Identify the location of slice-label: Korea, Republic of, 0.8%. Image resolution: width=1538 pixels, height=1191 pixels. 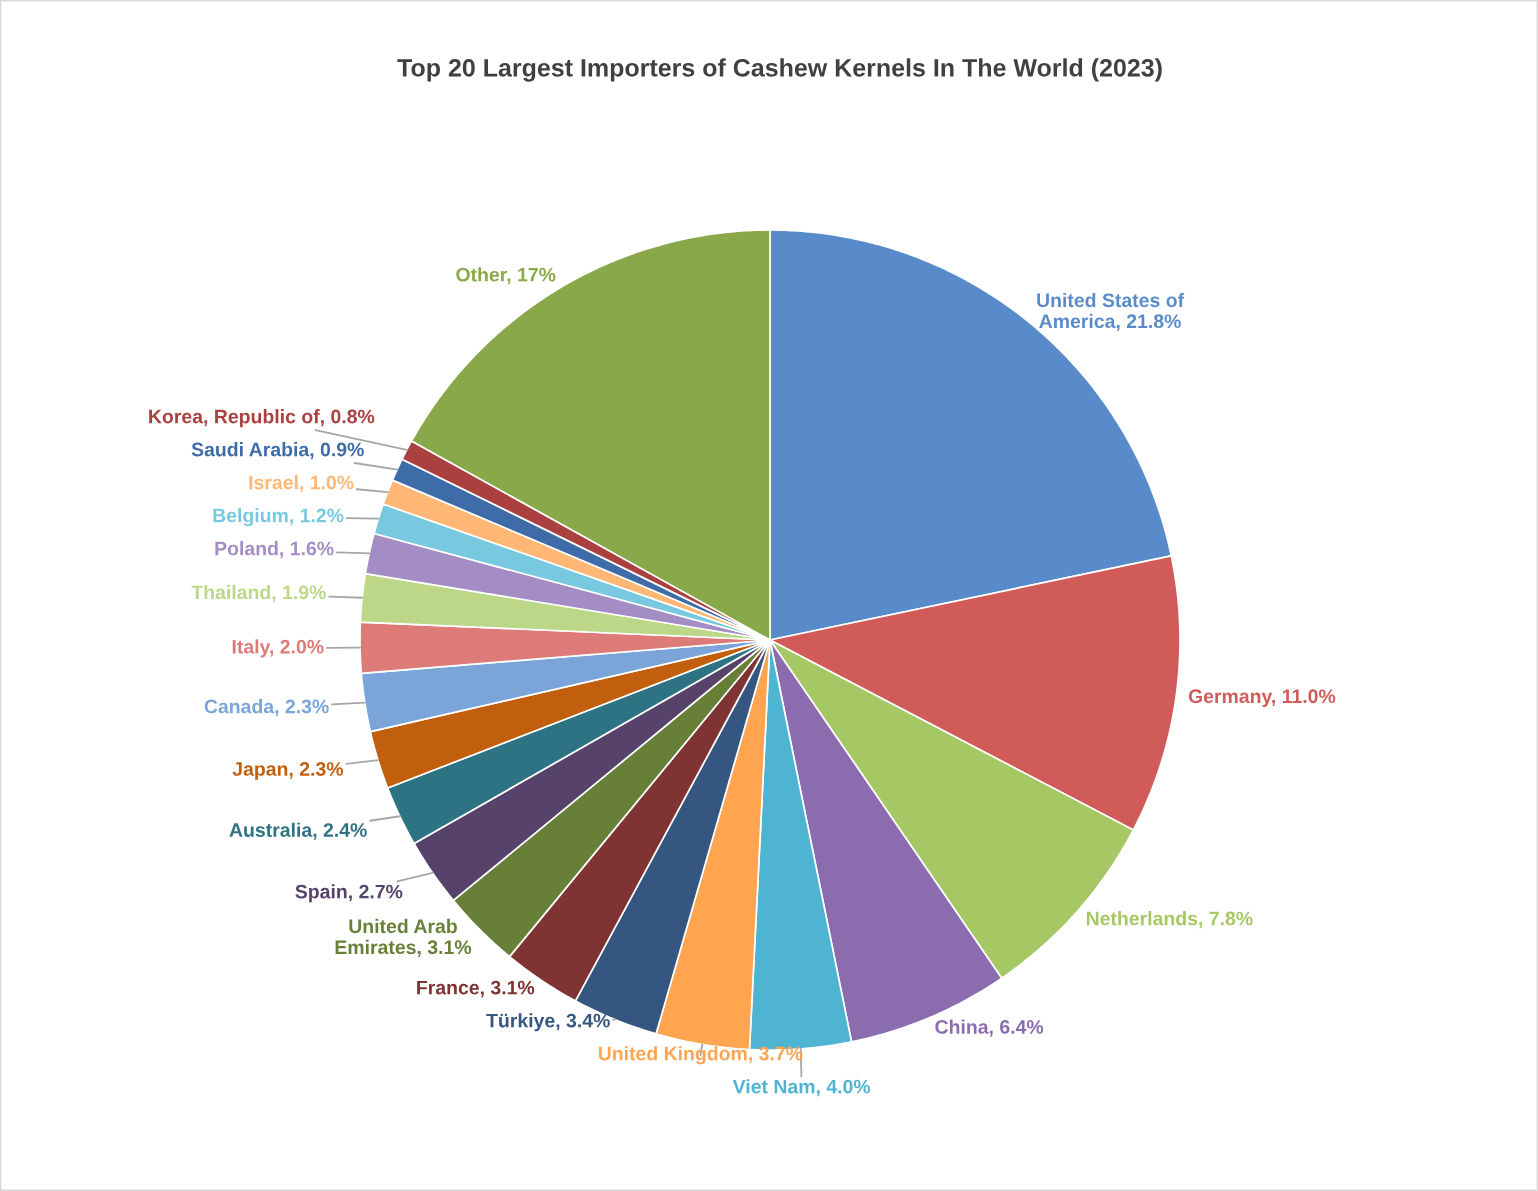
(262, 418).